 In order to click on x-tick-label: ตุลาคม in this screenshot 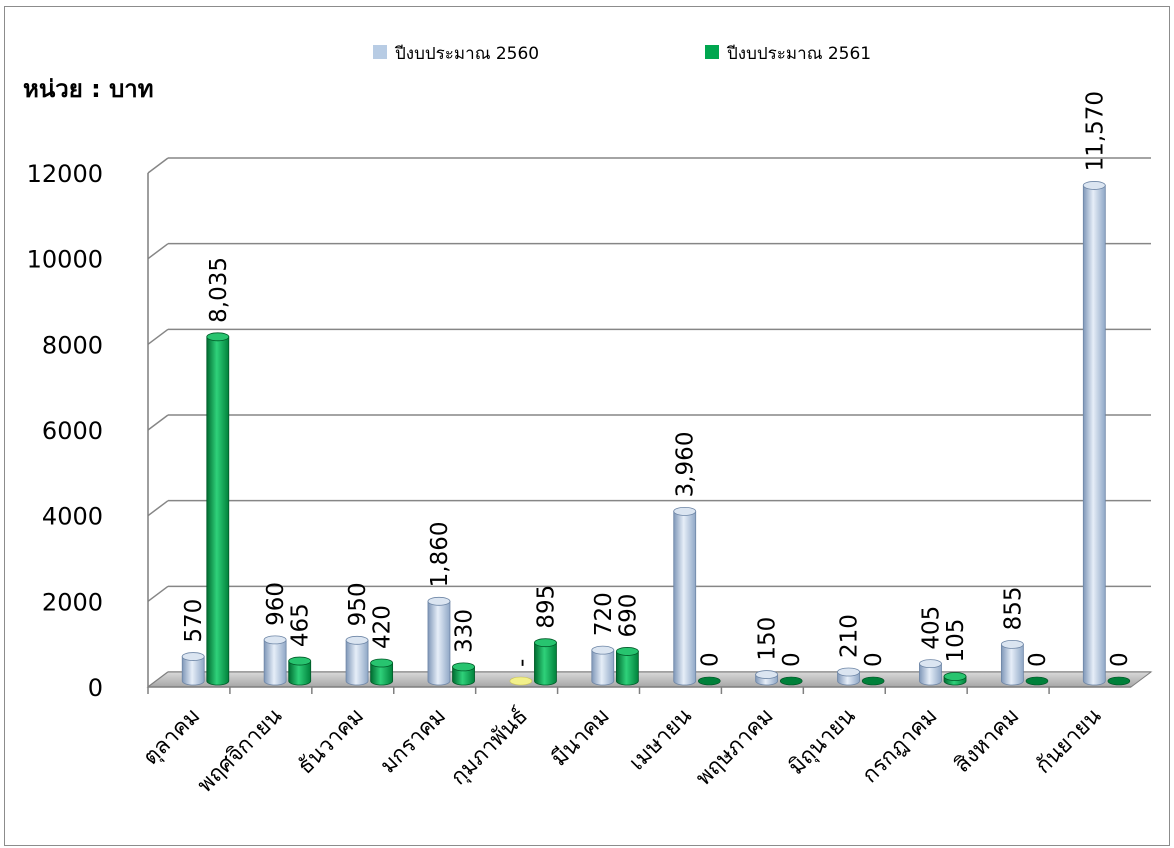, I will do `click(171, 737)`.